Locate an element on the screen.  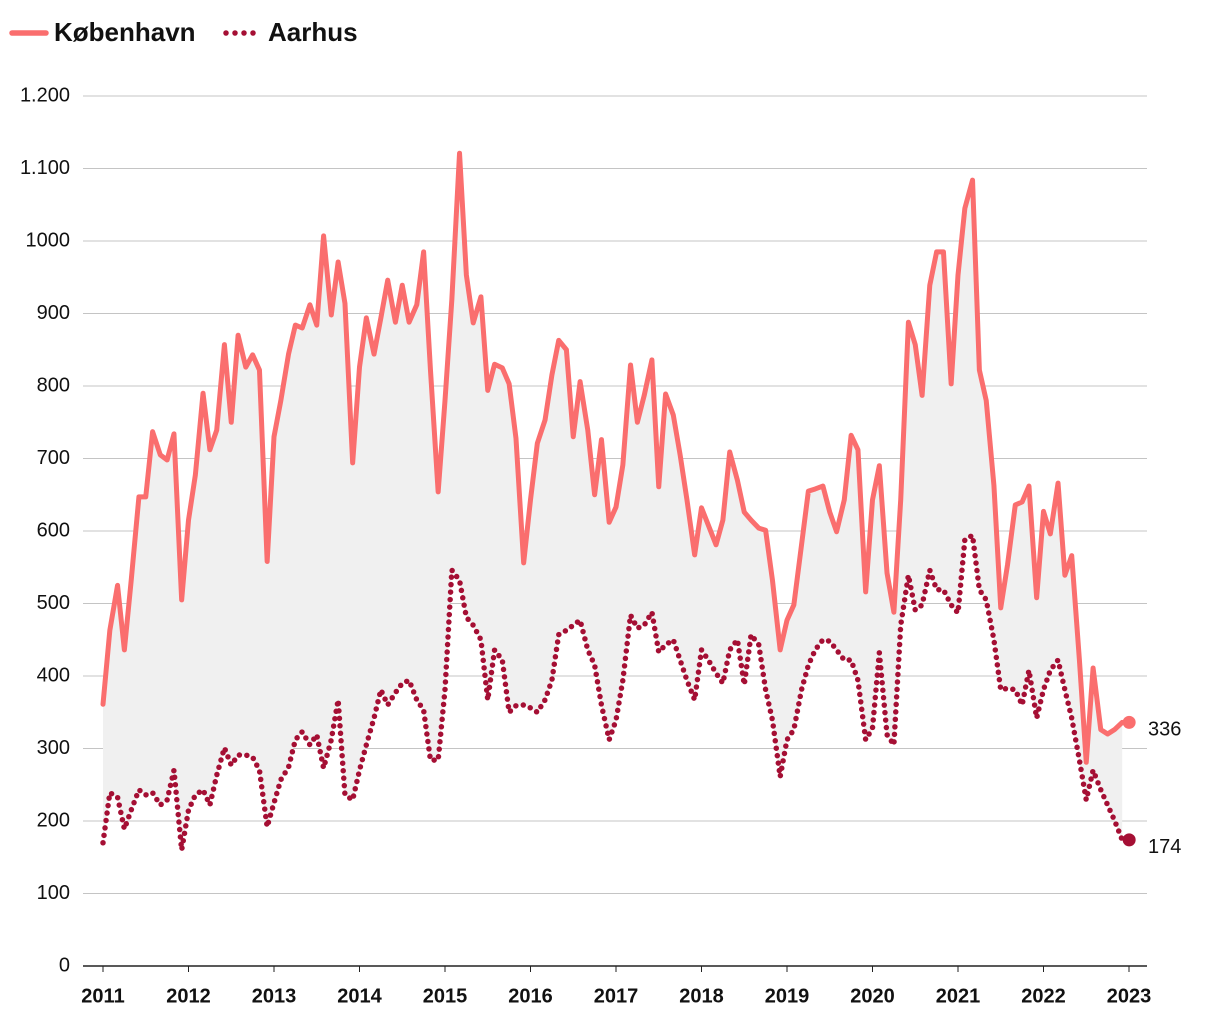
end-label: 336 is located at coordinates (1164, 730).